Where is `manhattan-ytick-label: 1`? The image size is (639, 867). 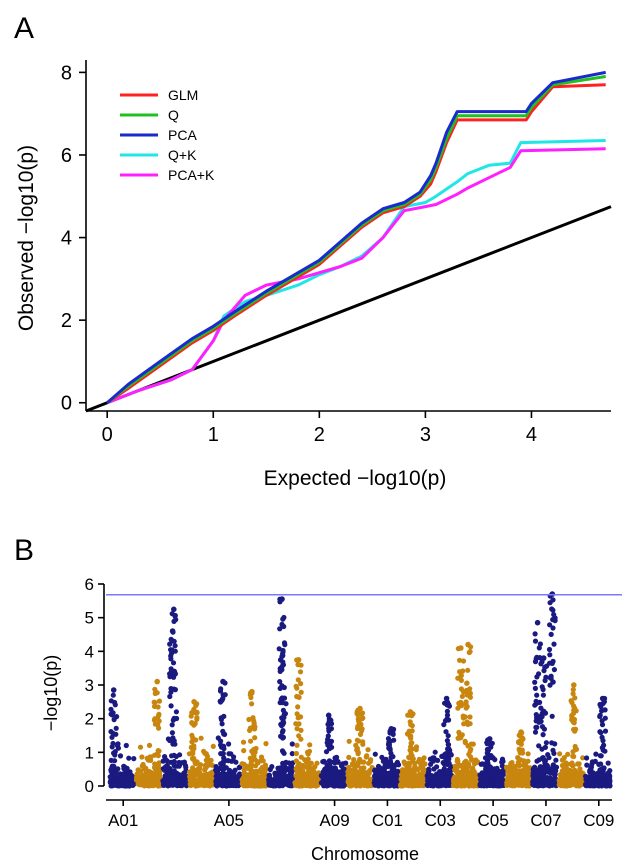 manhattan-ytick-label: 1 is located at coordinates (89, 752).